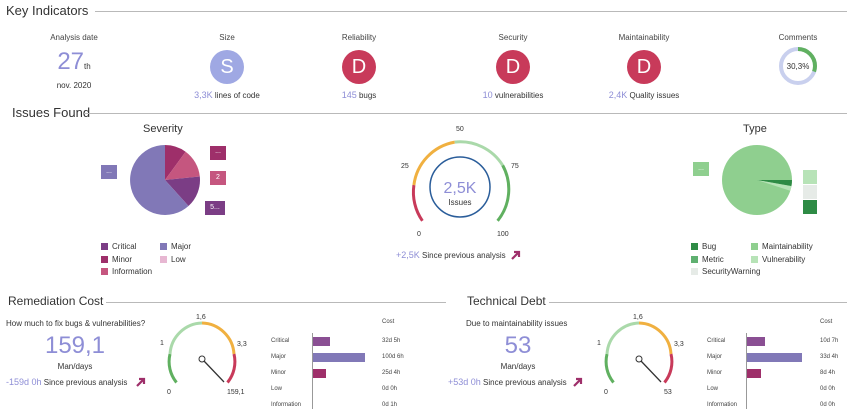 Image resolution: width=850 pixels, height=418 pixels. Describe the element at coordinates (51, 112) in the screenshot. I see `issues-found-title: Issues Found` at that location.